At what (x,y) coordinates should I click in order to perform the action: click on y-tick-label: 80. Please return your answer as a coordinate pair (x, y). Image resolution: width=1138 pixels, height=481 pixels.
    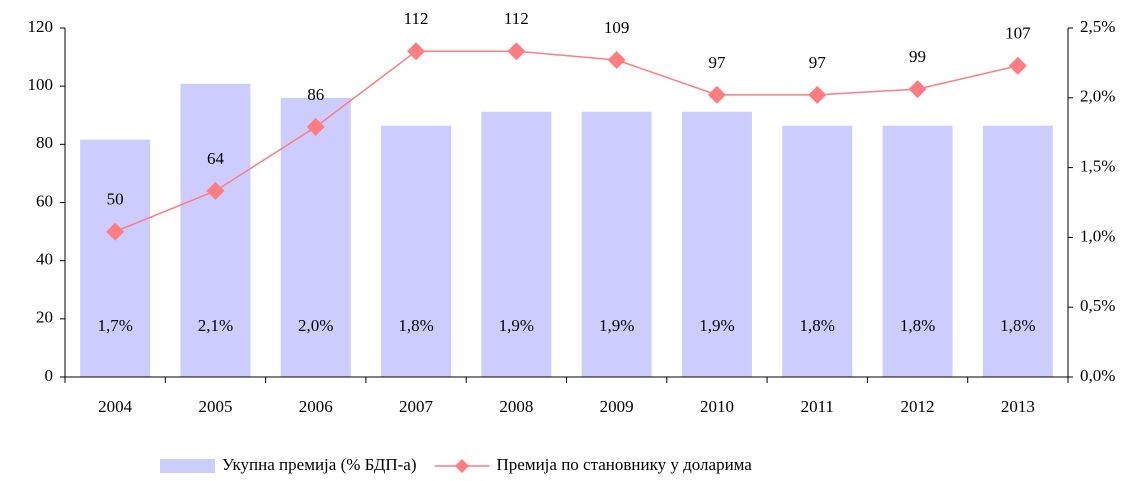
    Looking at the image, I should click on (44, 142).